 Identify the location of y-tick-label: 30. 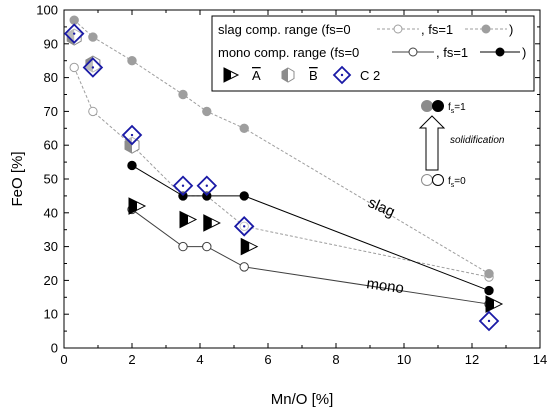
(51, 246).